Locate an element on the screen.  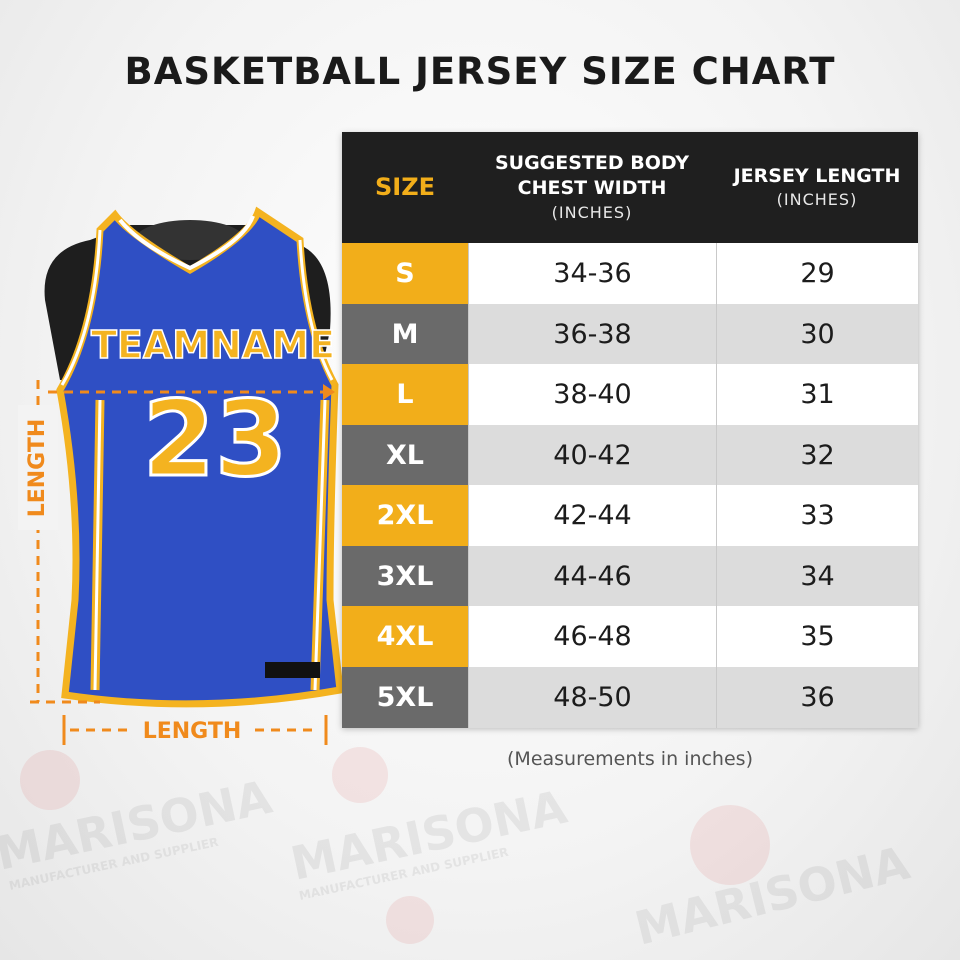
cell-text: 29 is located at coordinates (817, 273).